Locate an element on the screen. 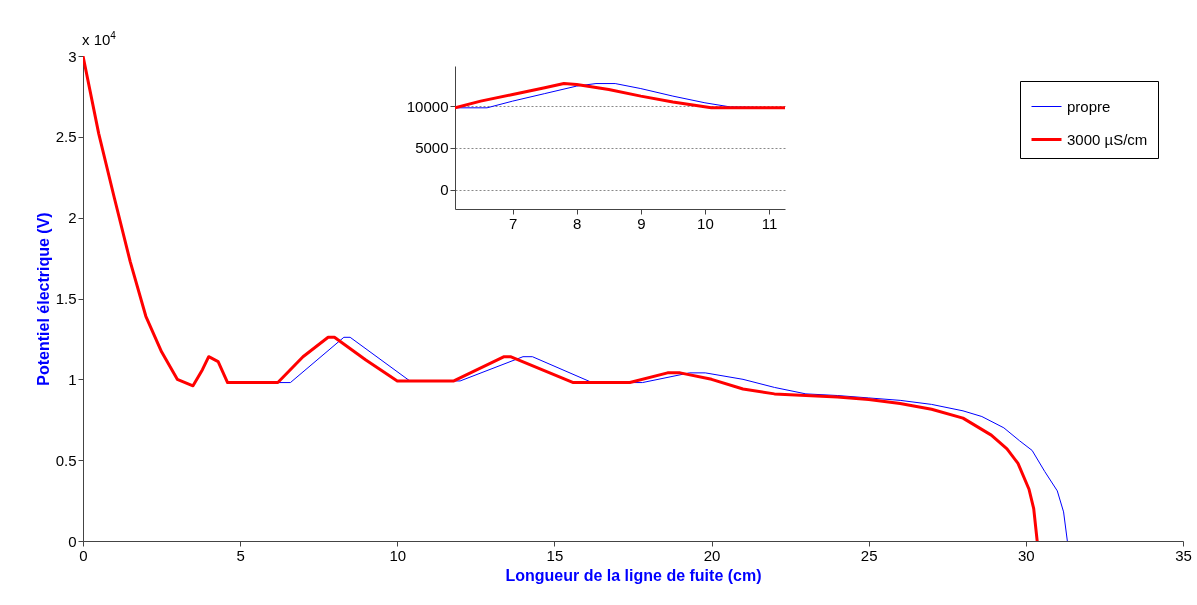 This screenshot has width=1197, height=605. x-axis-title: Longueur de la ligne de fuite (cm) is located at coordinates (633, 575).